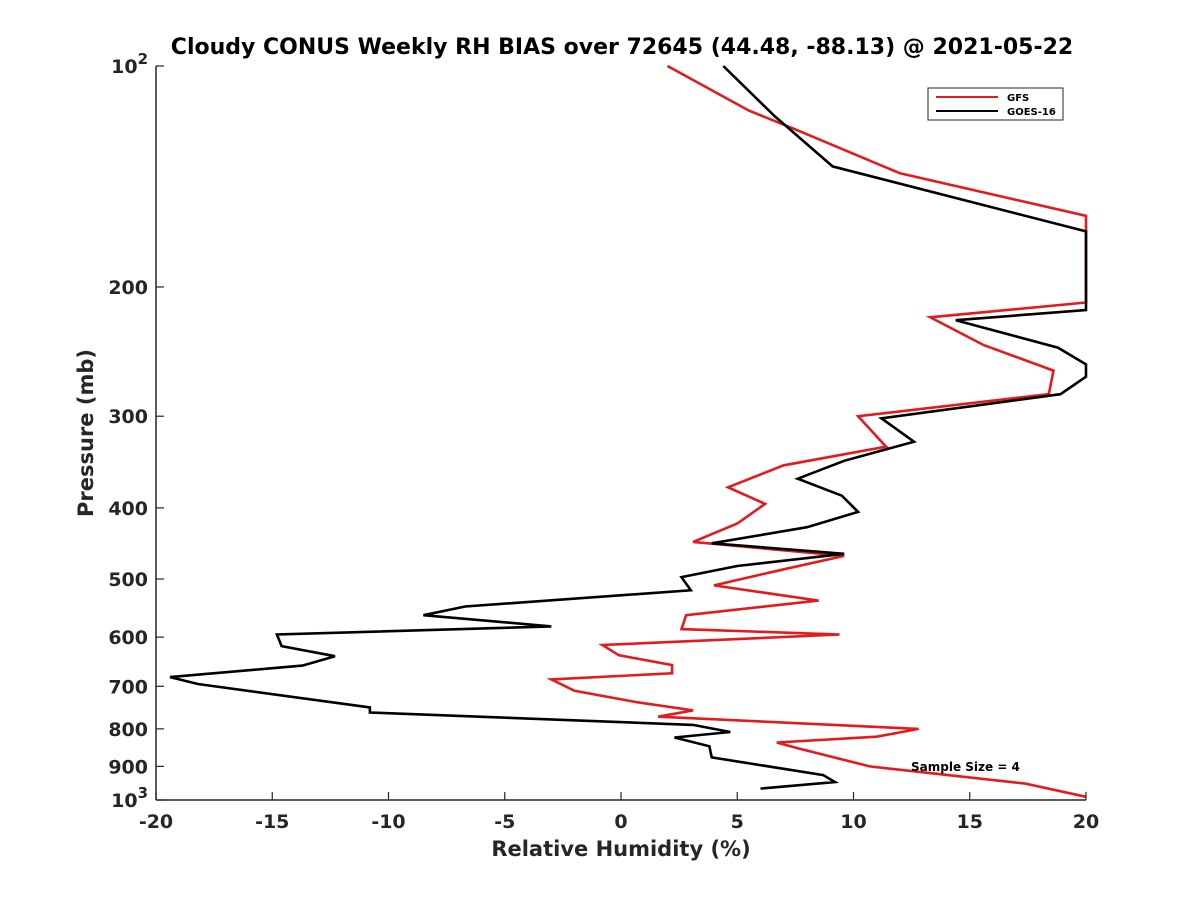 This screenshot has height=900, width=1200. I want to click on x-tick-label: 0, so click(620, 822).